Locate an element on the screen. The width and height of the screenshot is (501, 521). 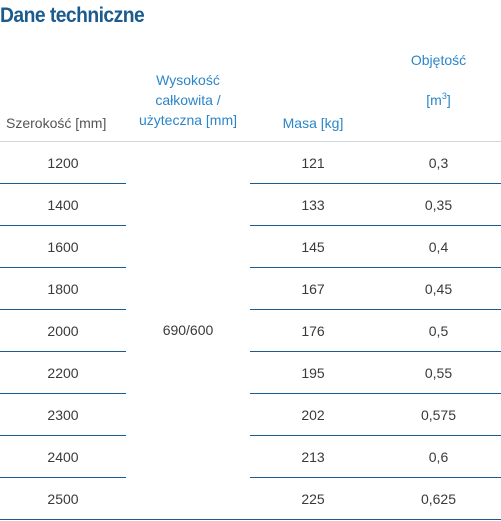
table-row: 2400 213 0,6 is located at coordinates (250, 457).